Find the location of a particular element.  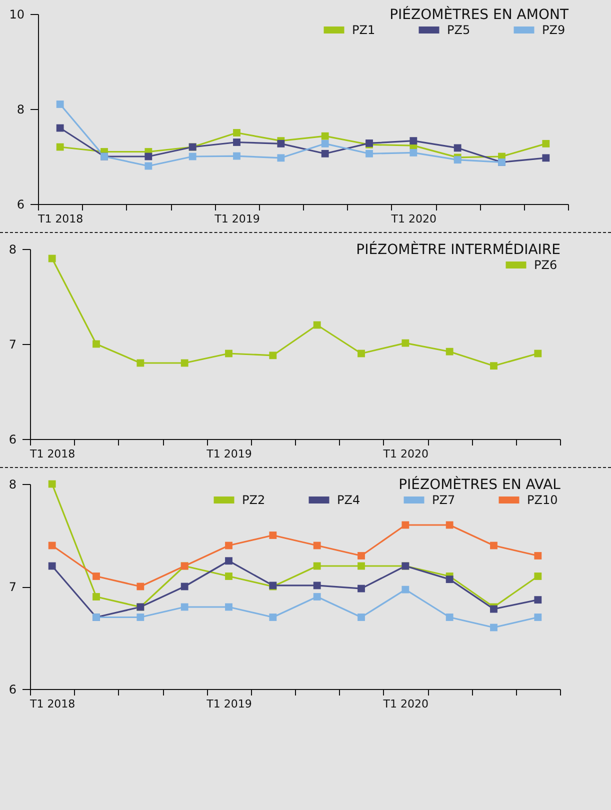

legend-label: PZ10 is located at coordinates (542, 500).